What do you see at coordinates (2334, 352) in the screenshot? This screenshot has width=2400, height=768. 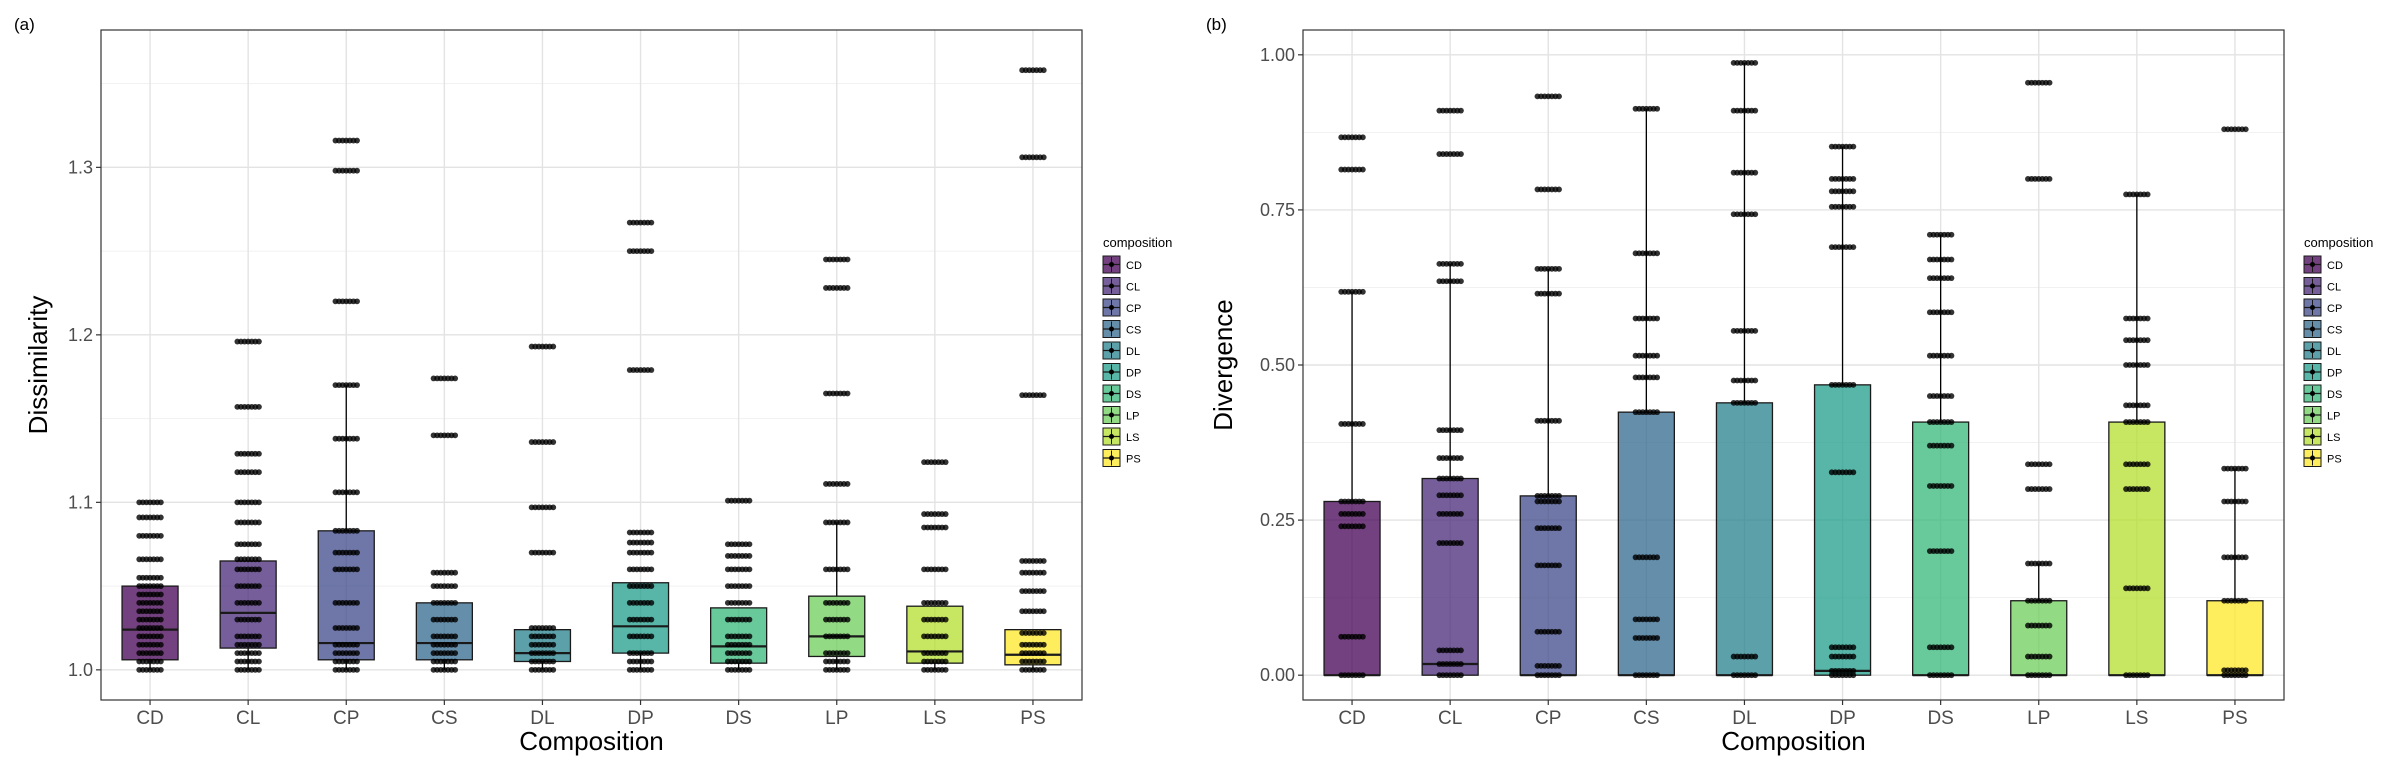 I see `legend-label: DL` at bounding box center [2334, 352].